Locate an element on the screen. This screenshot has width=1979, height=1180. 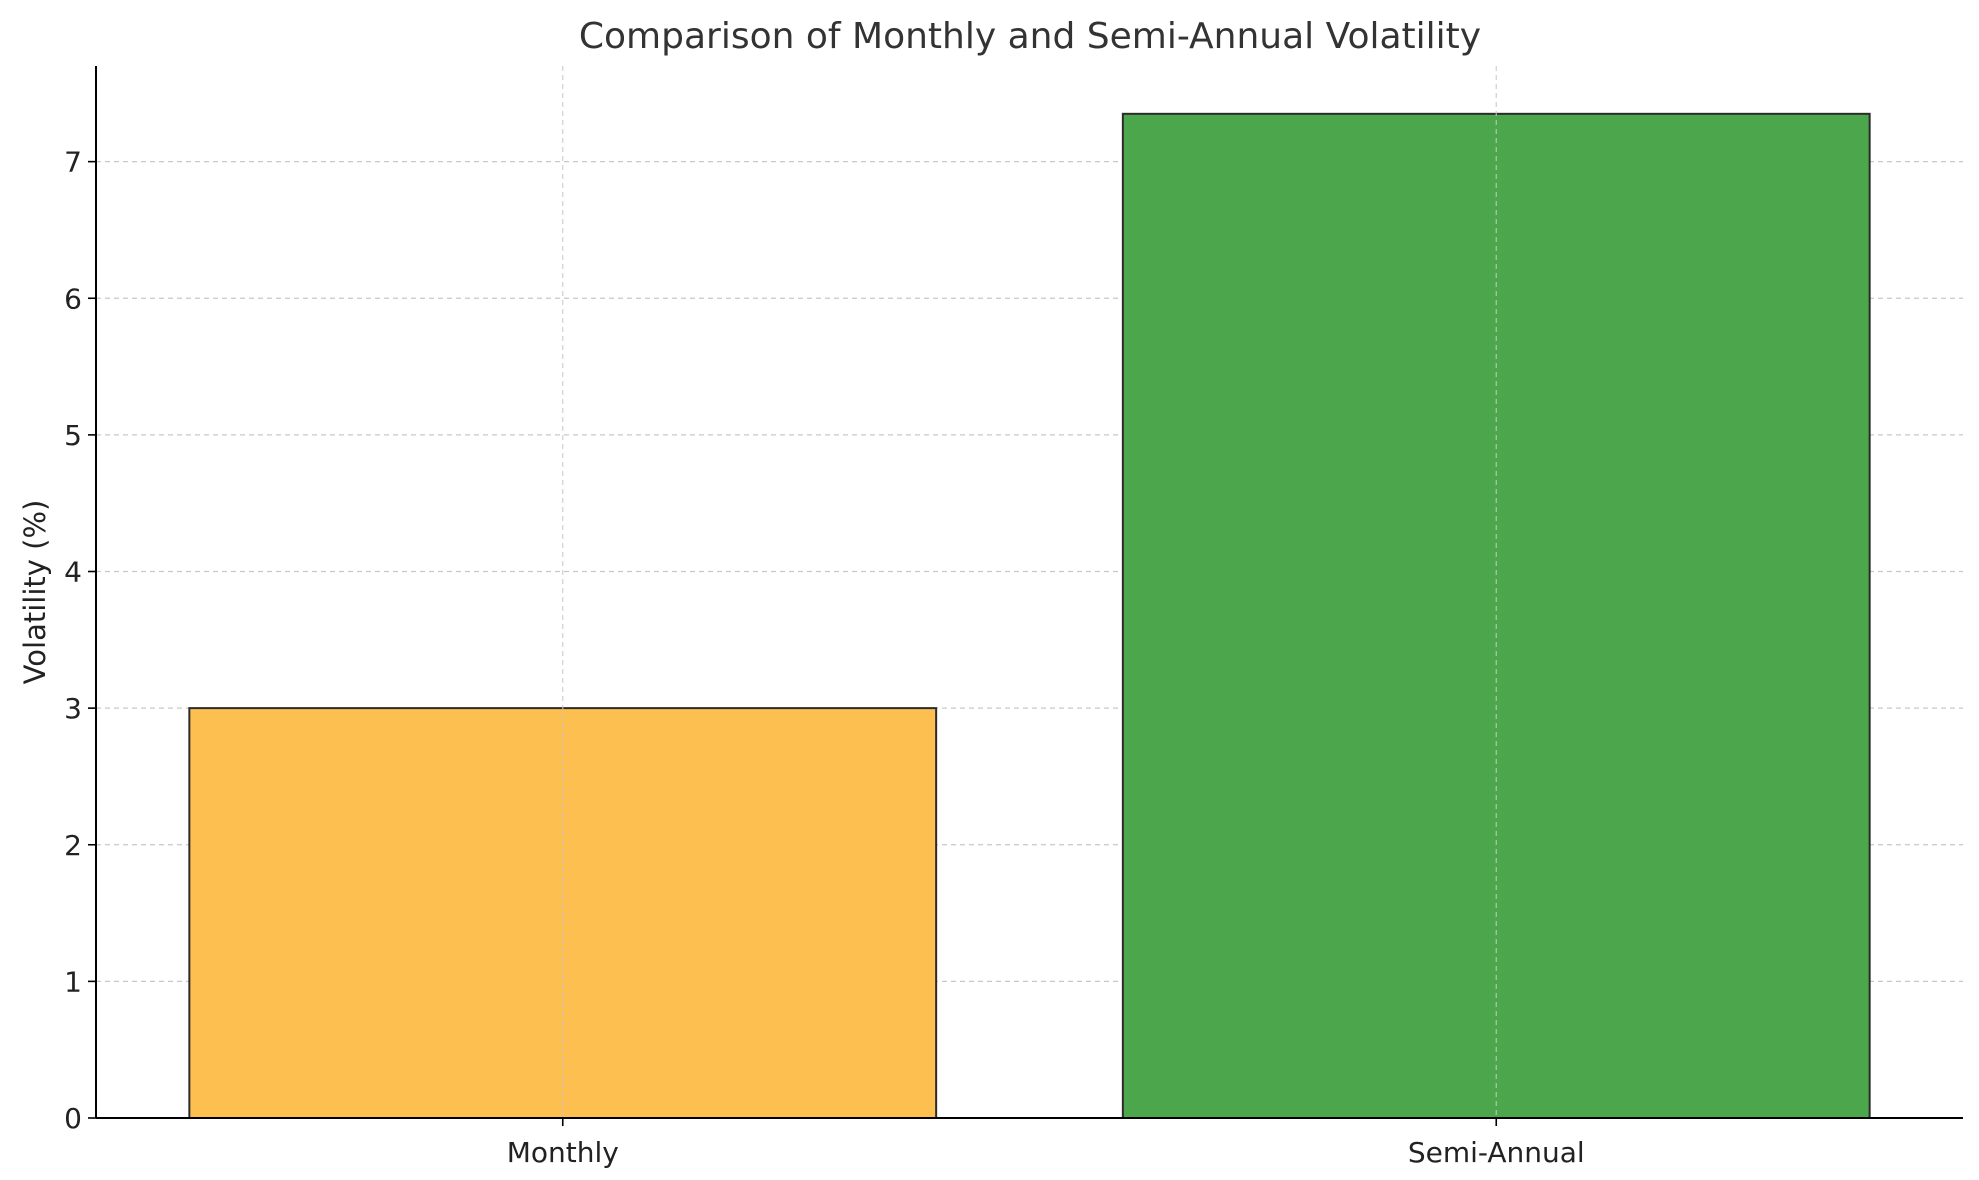
x-ticks: Monthly Semi-Annual is located at coordinates (1046, 1143).